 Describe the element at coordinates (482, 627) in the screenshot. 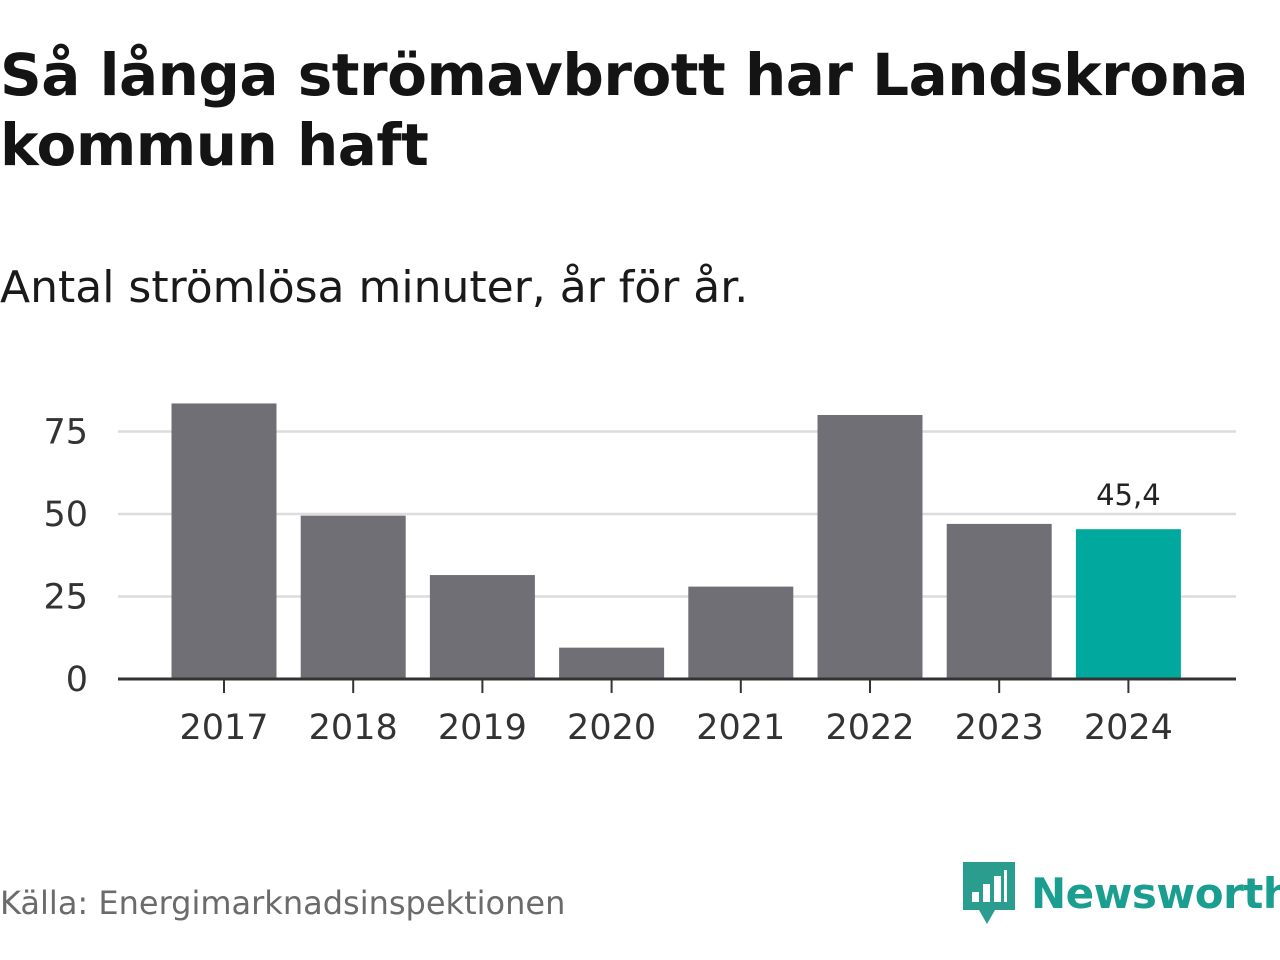

I see `bar-2019` at that location.